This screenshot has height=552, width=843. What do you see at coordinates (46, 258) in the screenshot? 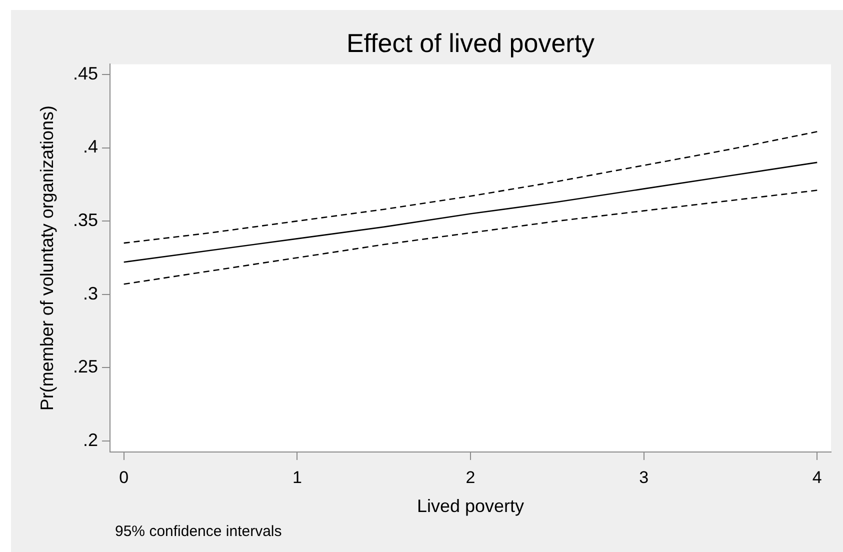
I see `y-axis-title: Pr(member of voluntaty organizations)` at bounding box center [46, 258].